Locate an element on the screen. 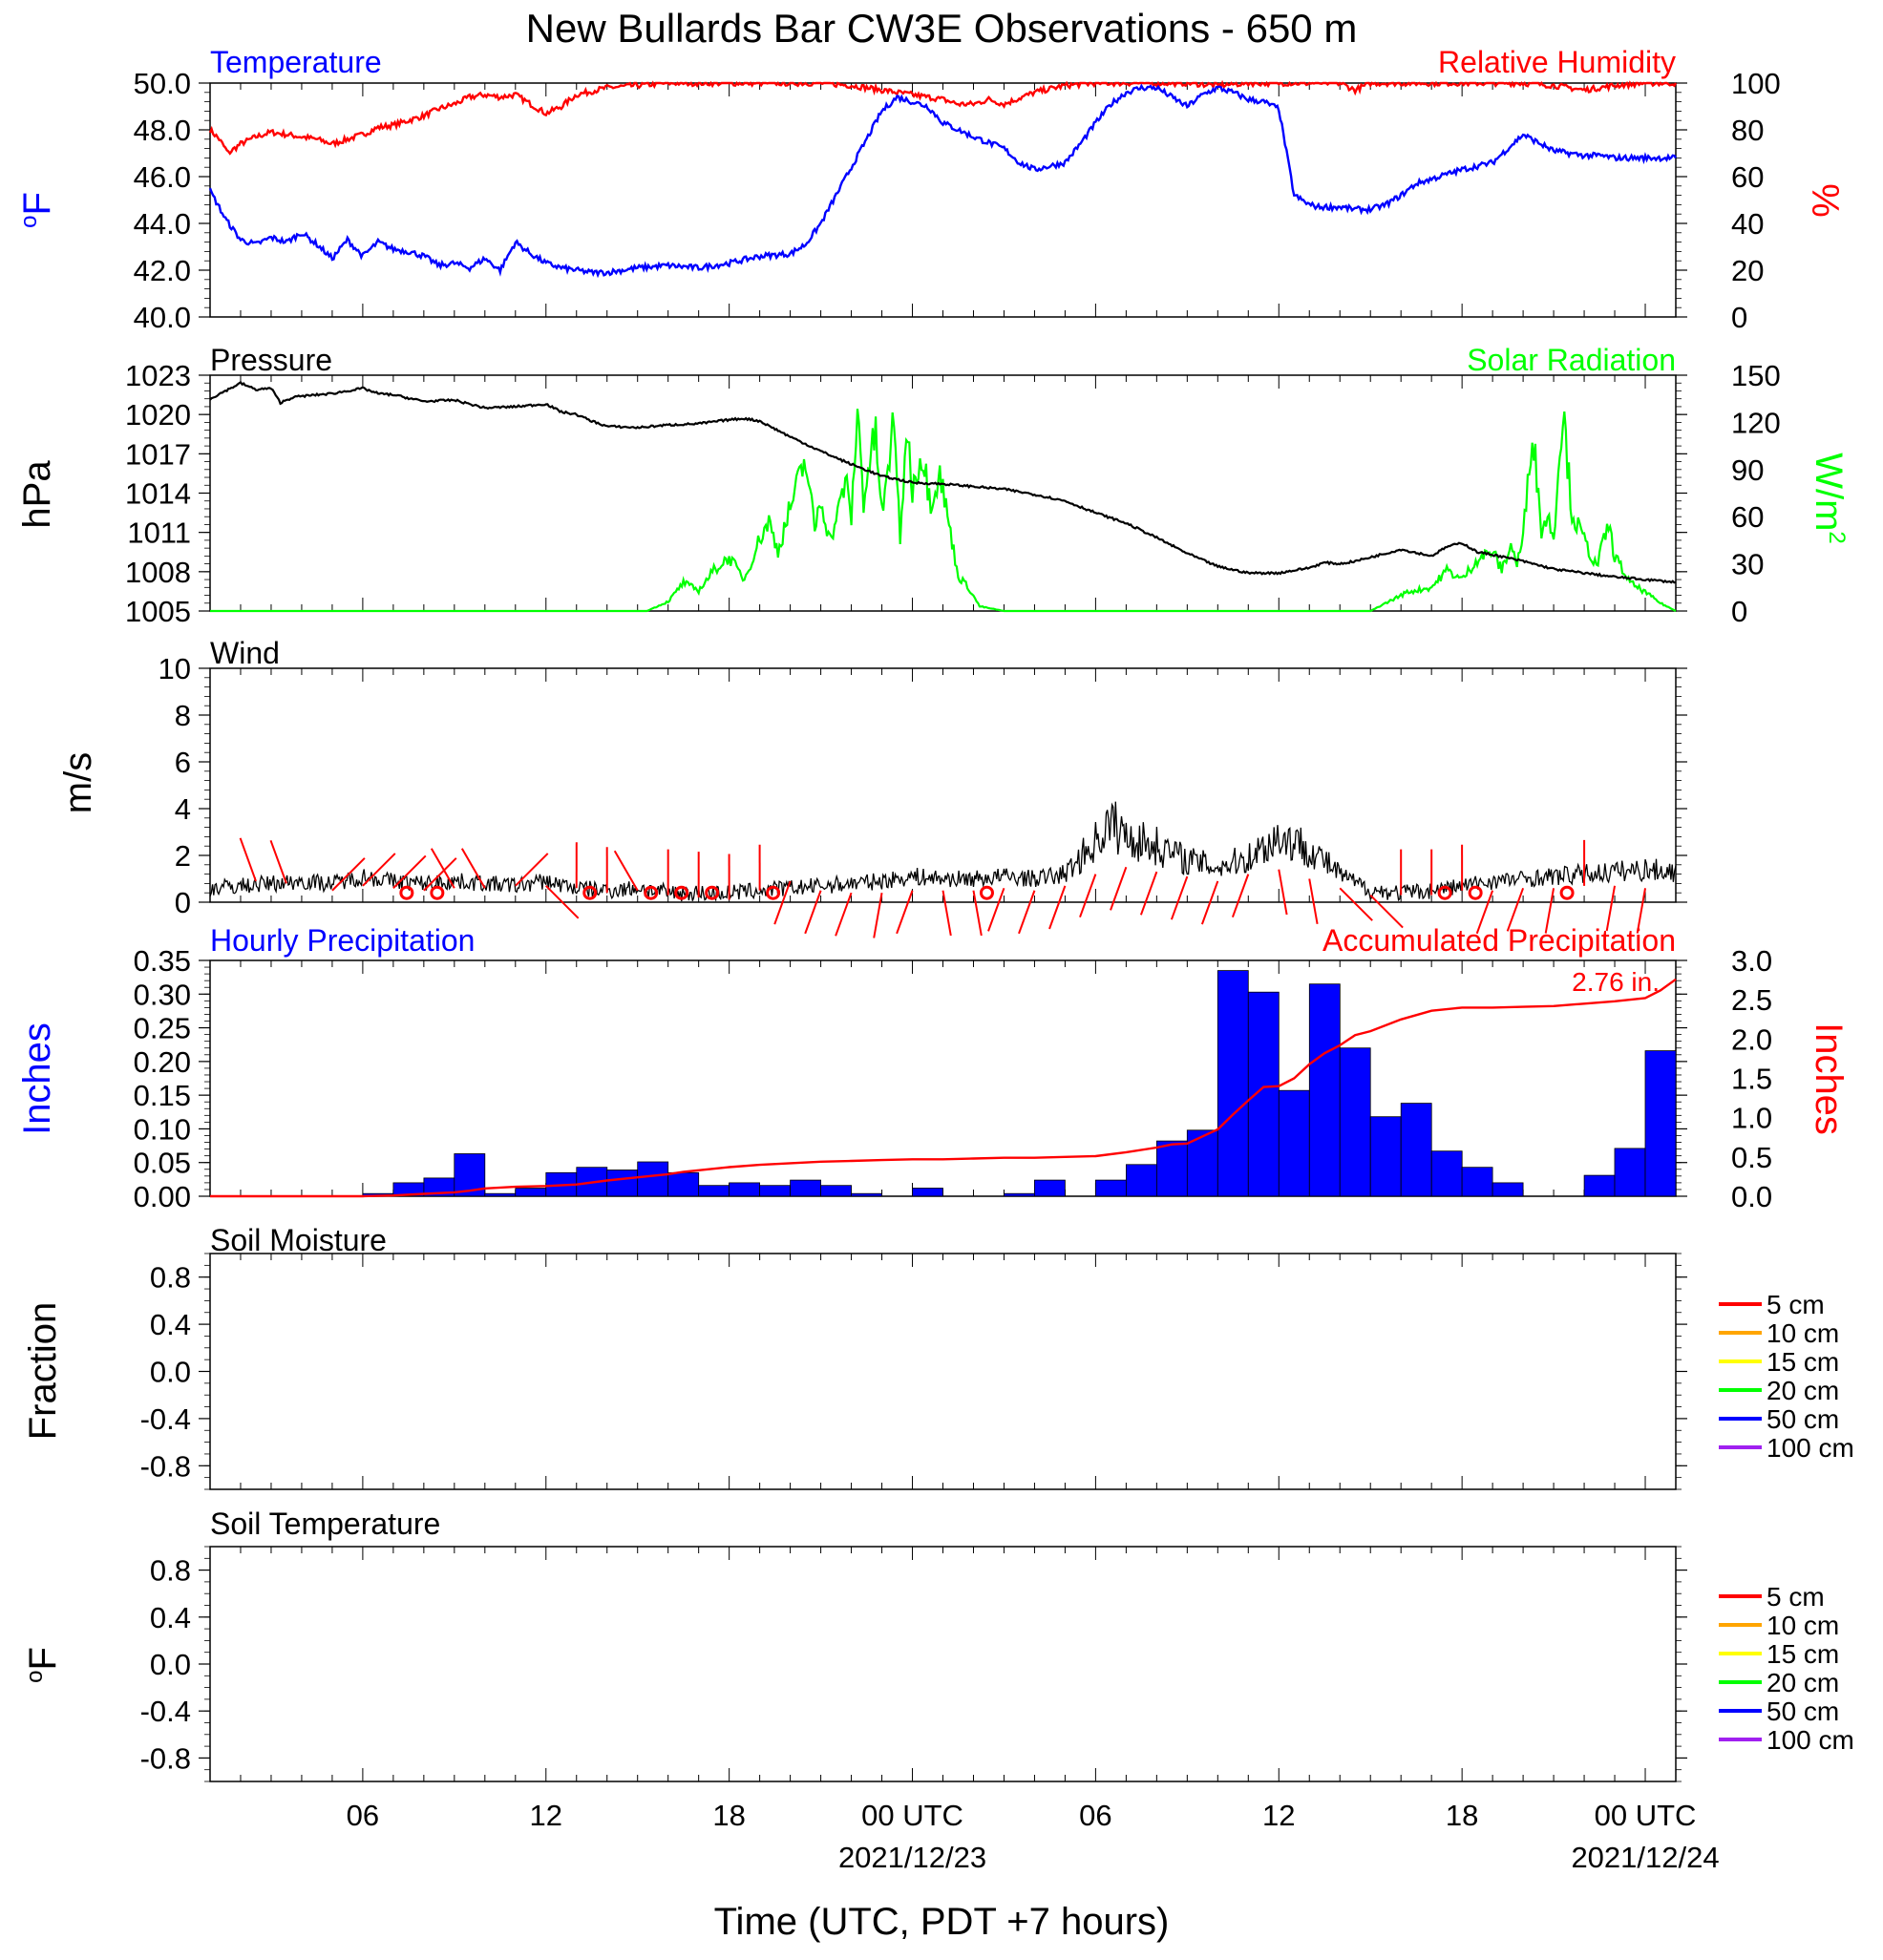 The image size is (1883, 1960). wind-ytick-label-left: 10 is located at coordinates (175, 668).